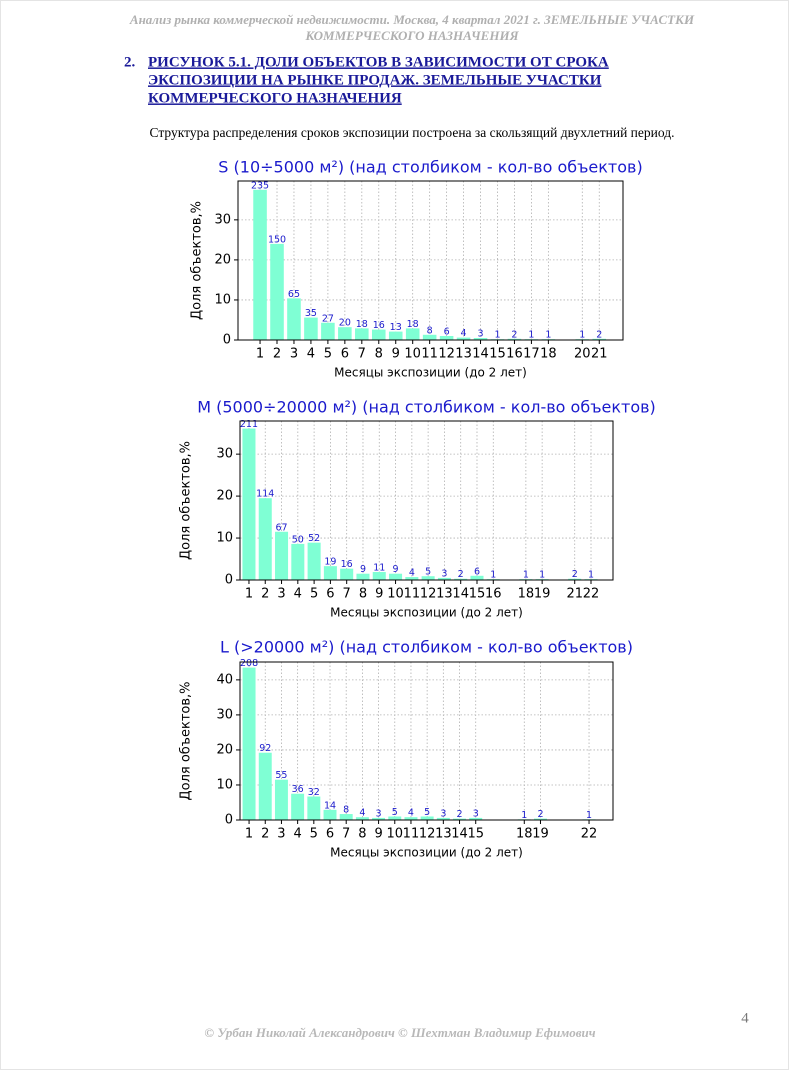 This screenshot has width=789, height=1070. What do you see at coordinates (265, 594) in the screenshot?
I see `x-tick-label: 2` at bounding box center [265, 594].